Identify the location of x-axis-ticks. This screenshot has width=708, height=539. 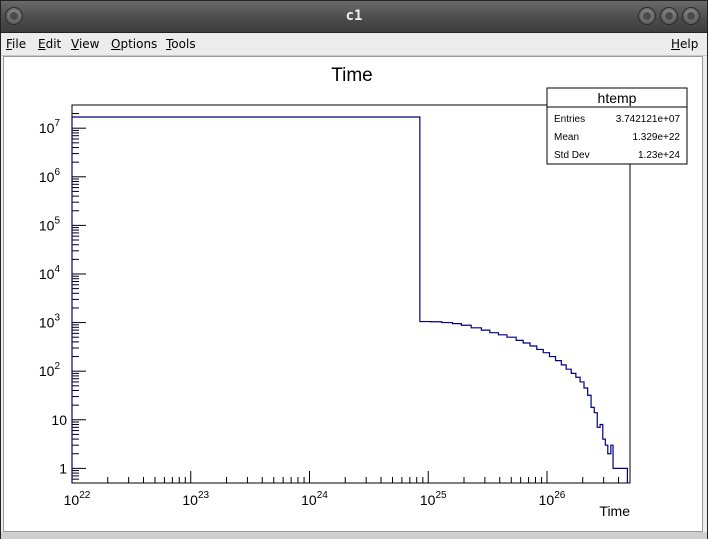
(351, 477).